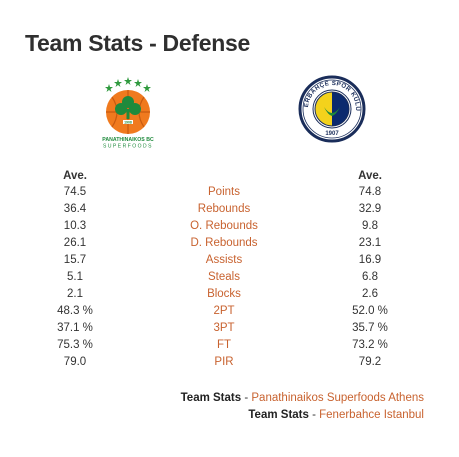 The width and height of the screenshot is (459, 457). I want to click on stat-row: 74.5 Points 74.8, so click(229, 192).